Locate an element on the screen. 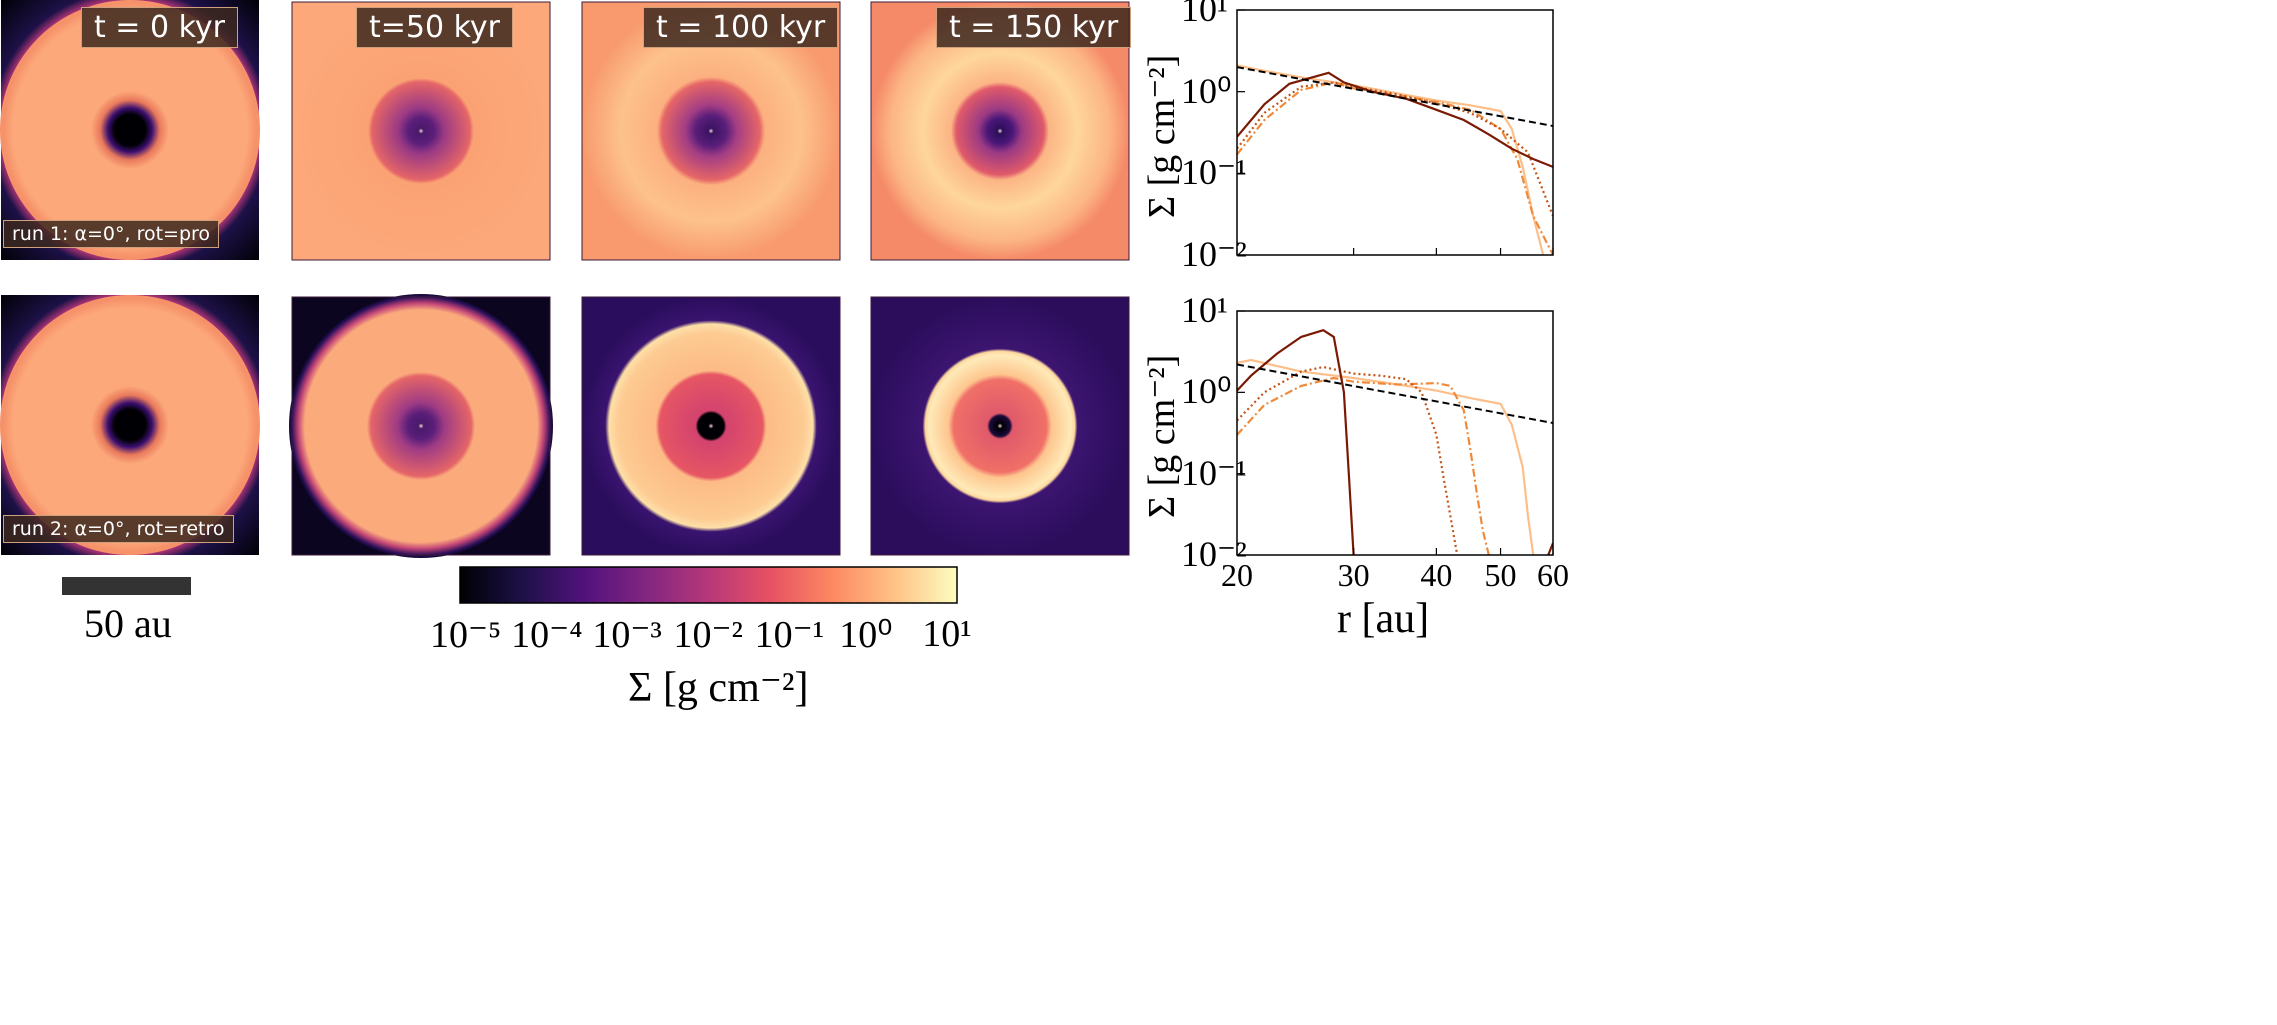 The image size is (2277, 1025). time-label-3: t = 150 kyr is located at coordinates (1034, 27).